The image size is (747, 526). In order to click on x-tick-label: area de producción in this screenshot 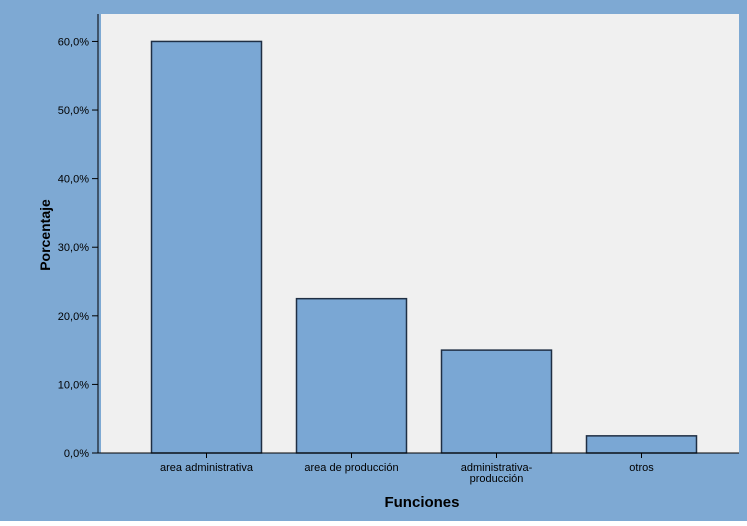, I will do `click(351, 468)`.